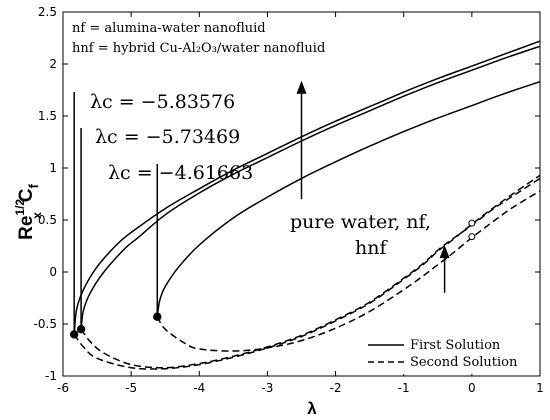  Describe the element at coordinates (47, 116) in the screenshot. I see `y-tick-label: 1.5` at that location.